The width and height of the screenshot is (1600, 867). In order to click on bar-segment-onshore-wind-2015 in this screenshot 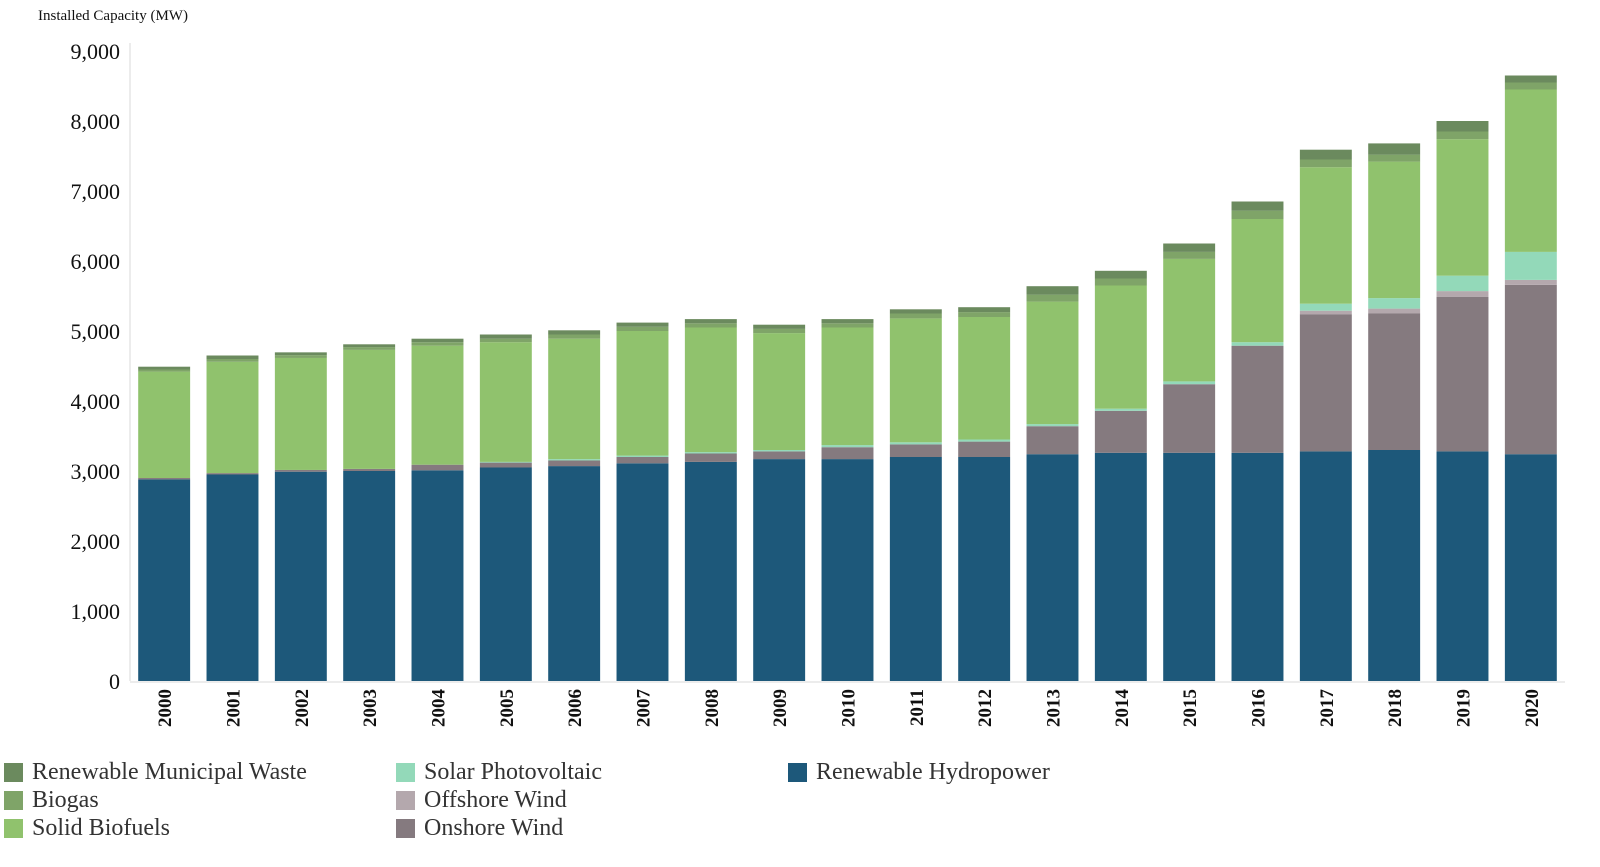, I will do `click(1189, 418)`.